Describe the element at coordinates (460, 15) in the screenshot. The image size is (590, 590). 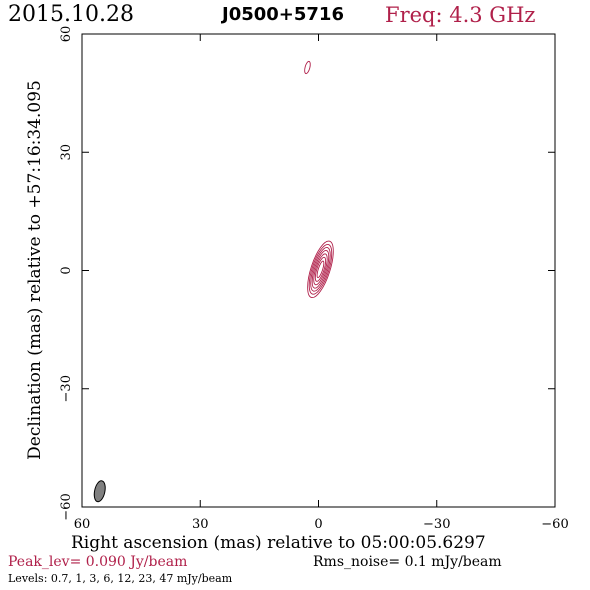
I see `frequency-label: Freq: 4.3 GHz` at that location.